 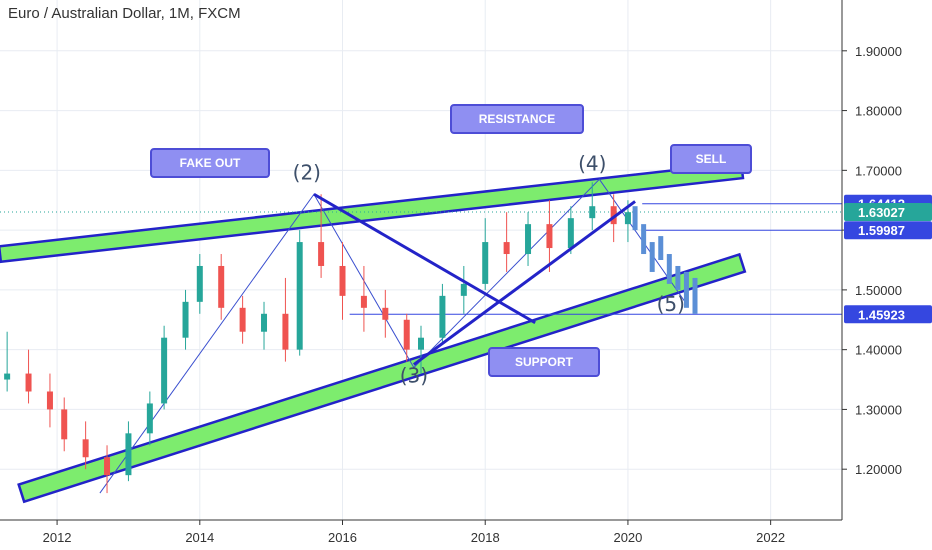 I want to click on wave-label-1: (2), so click(x=307, y=172).